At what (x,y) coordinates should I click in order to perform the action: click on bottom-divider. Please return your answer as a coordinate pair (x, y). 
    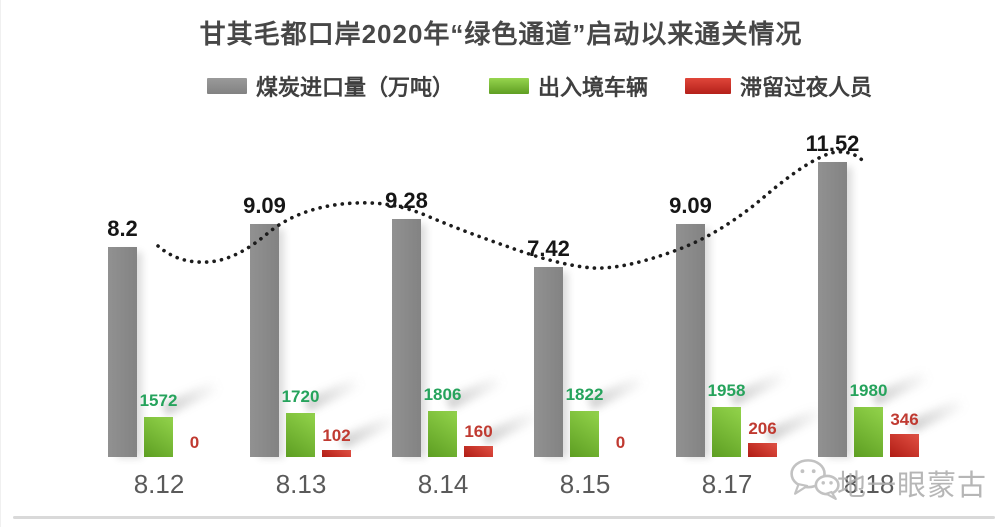
    Looking at the image, I should click on (504, 517).